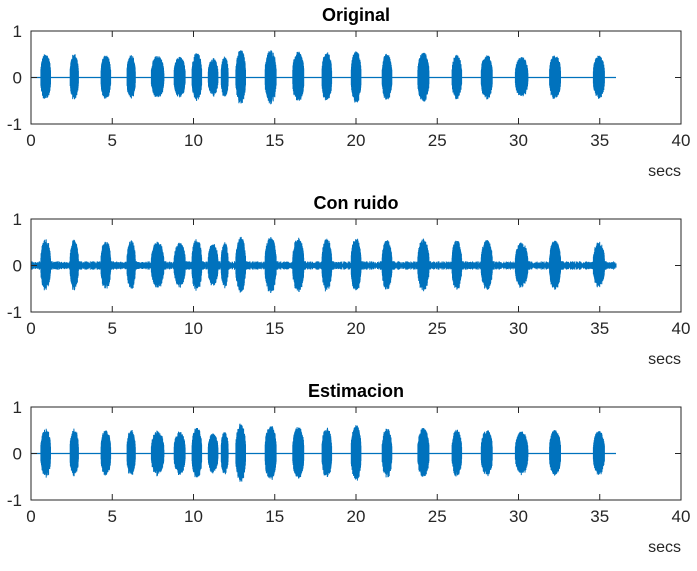  Describe the element at coordinates (356, 15) in the screenshot. I see `subplot-title: Original` at that location.